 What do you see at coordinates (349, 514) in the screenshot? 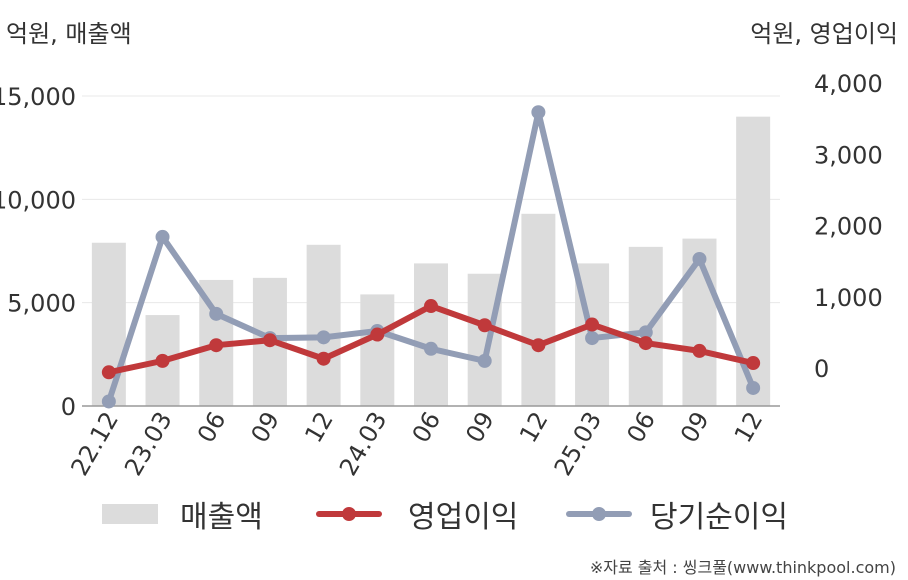
I see `legend-swatch-operating-profit` at bounding box center [349, 514].